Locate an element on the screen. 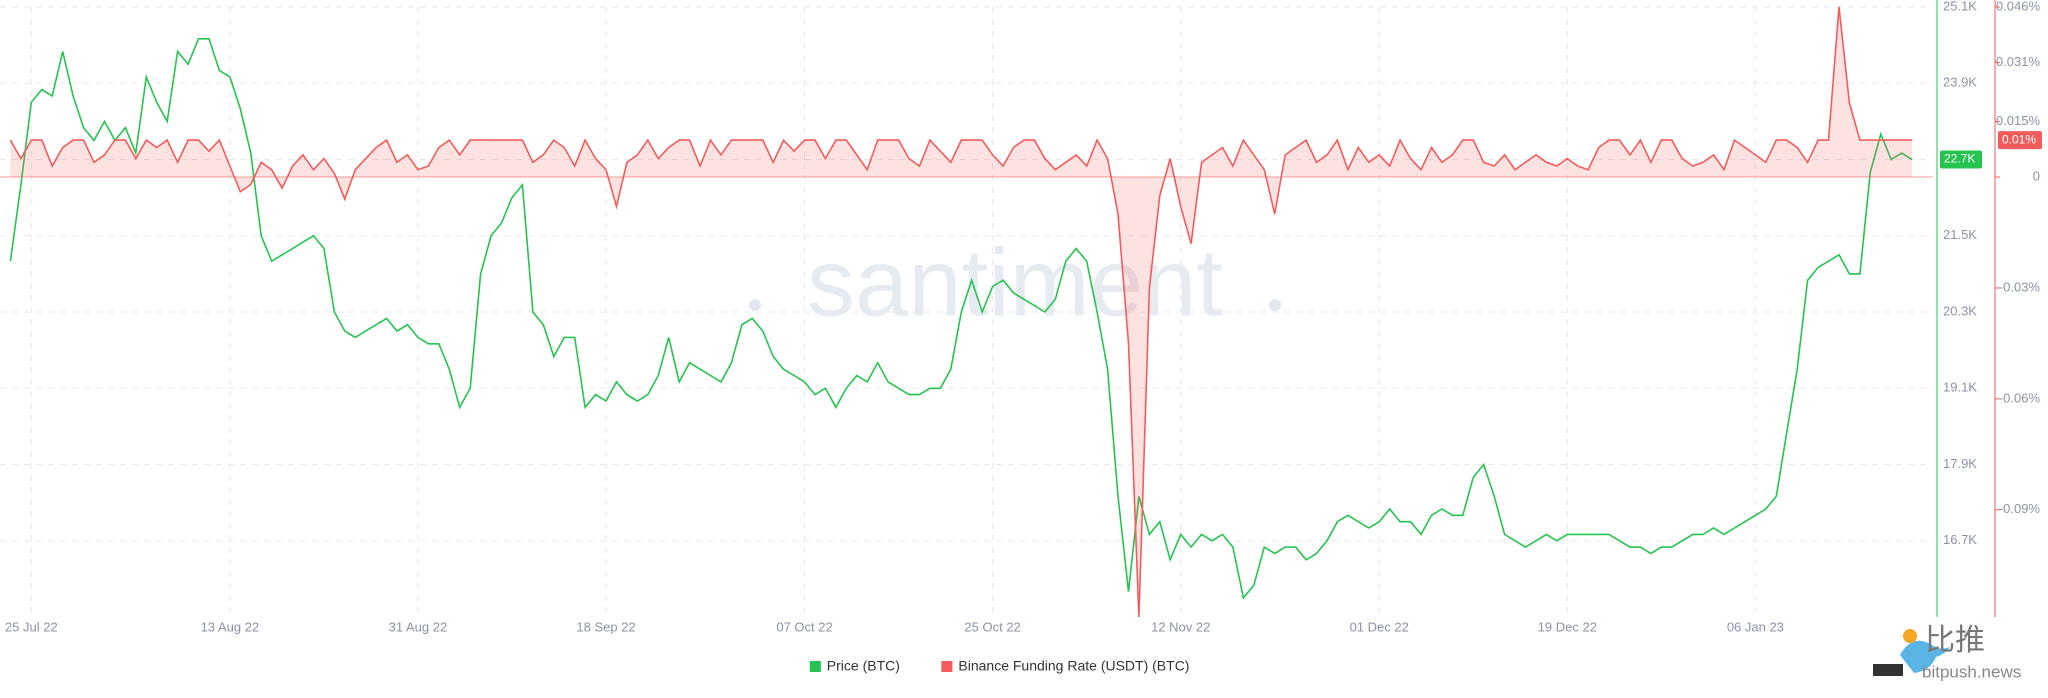 The image size is (2048, 698). x-tick-label: 01 Dec 22 is located at coordinates (1379, 626).